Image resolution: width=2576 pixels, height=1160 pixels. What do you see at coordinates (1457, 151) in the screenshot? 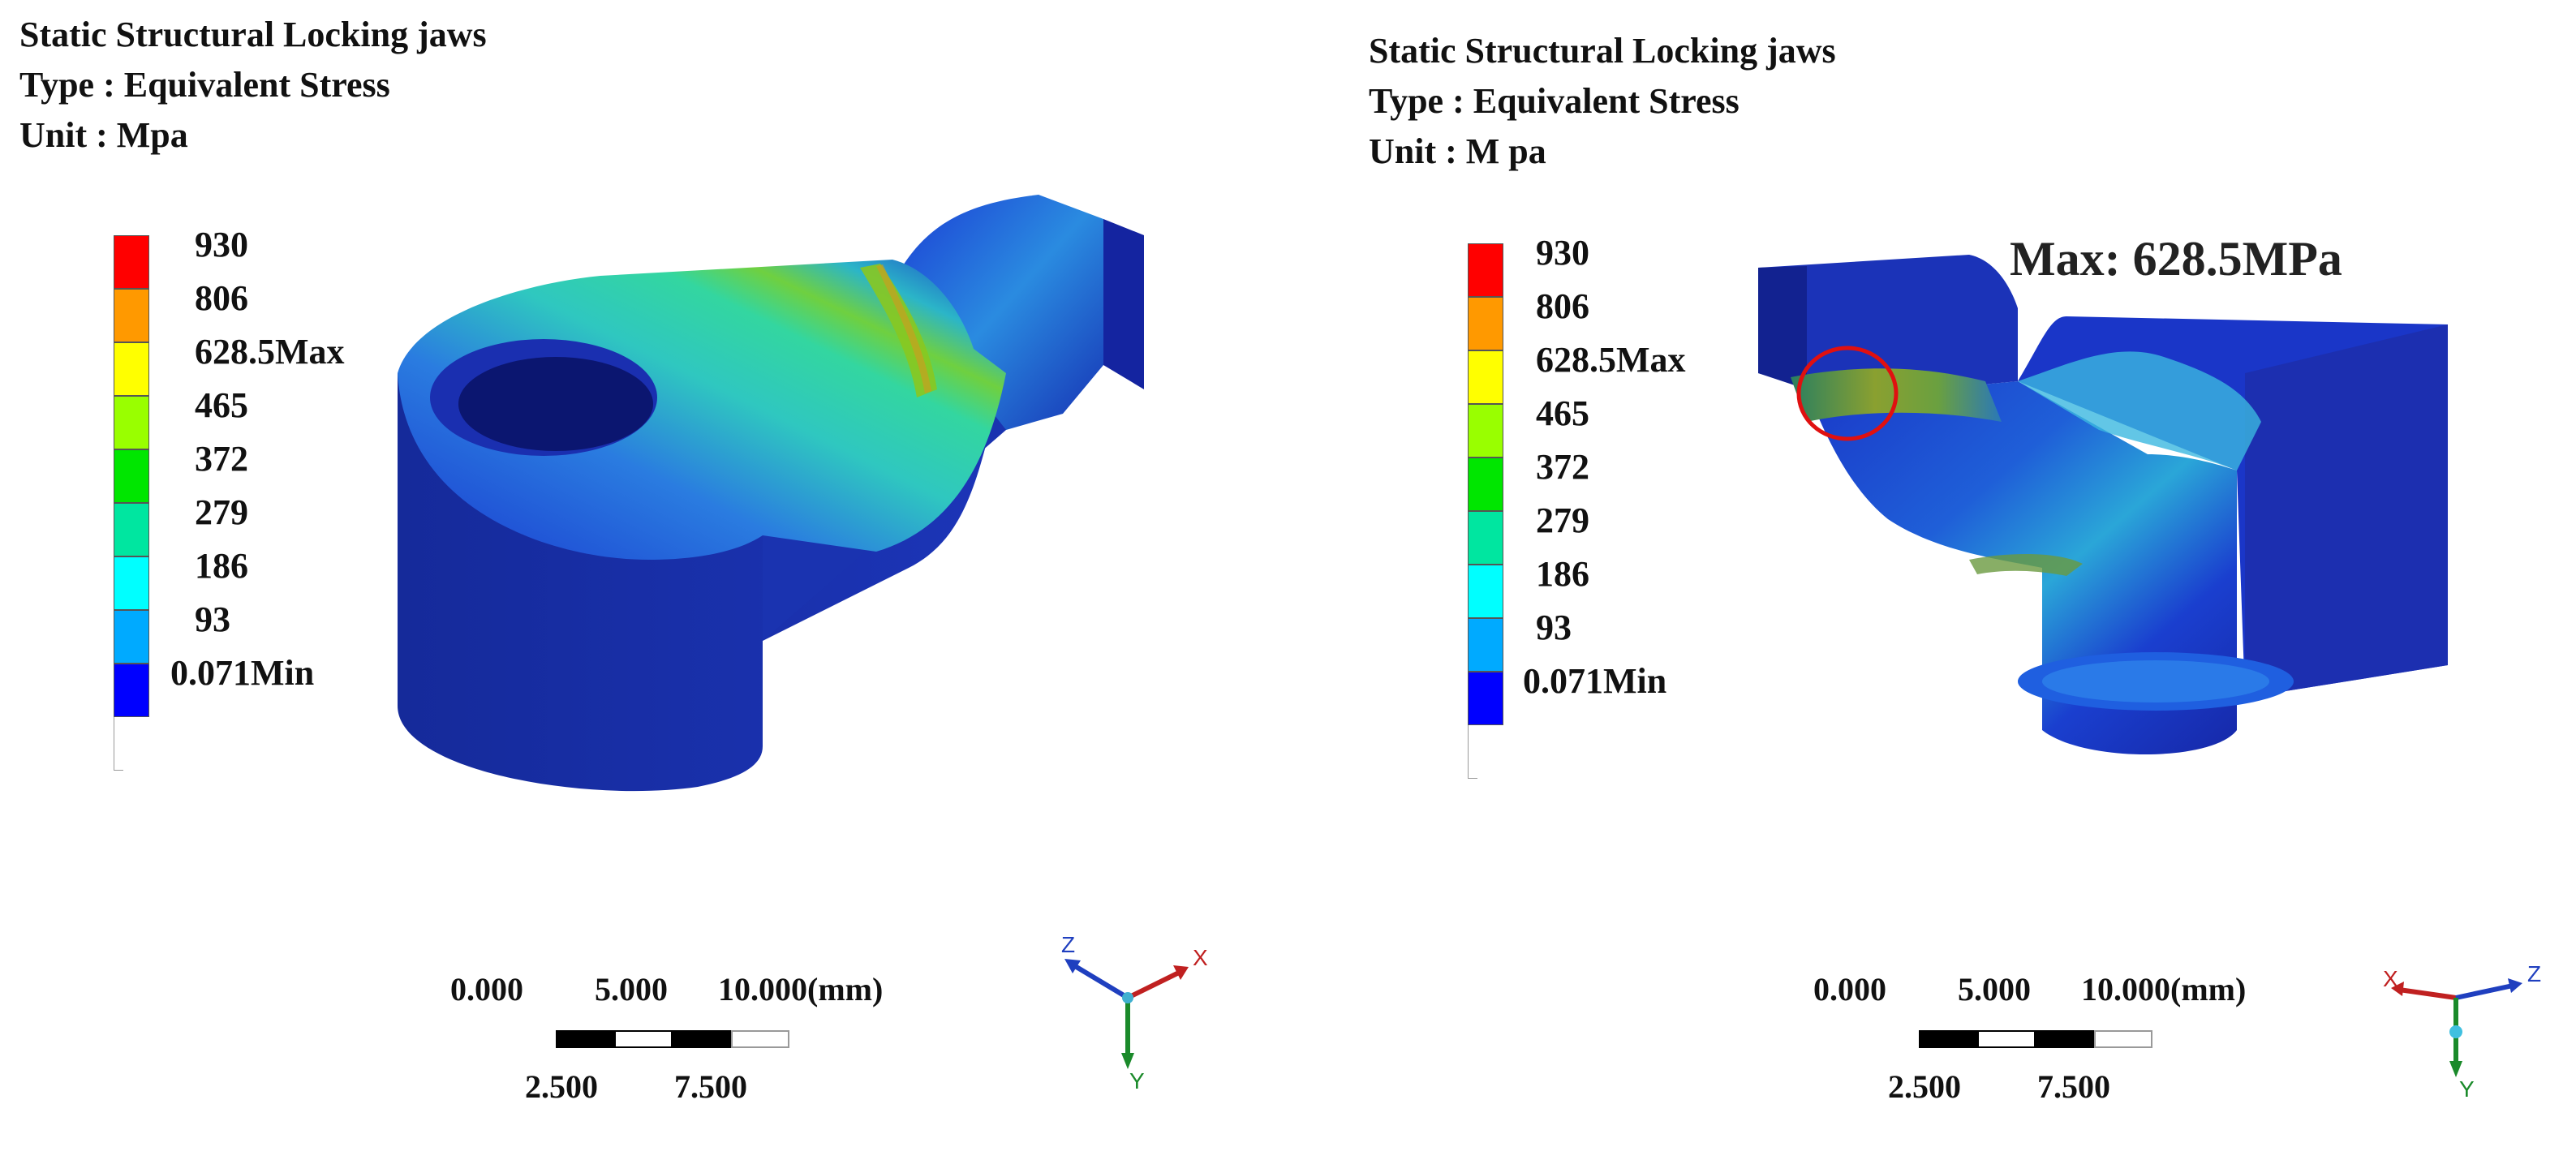
I see `unit-line: Unit : M pa` at bounding box center [1457, 151].